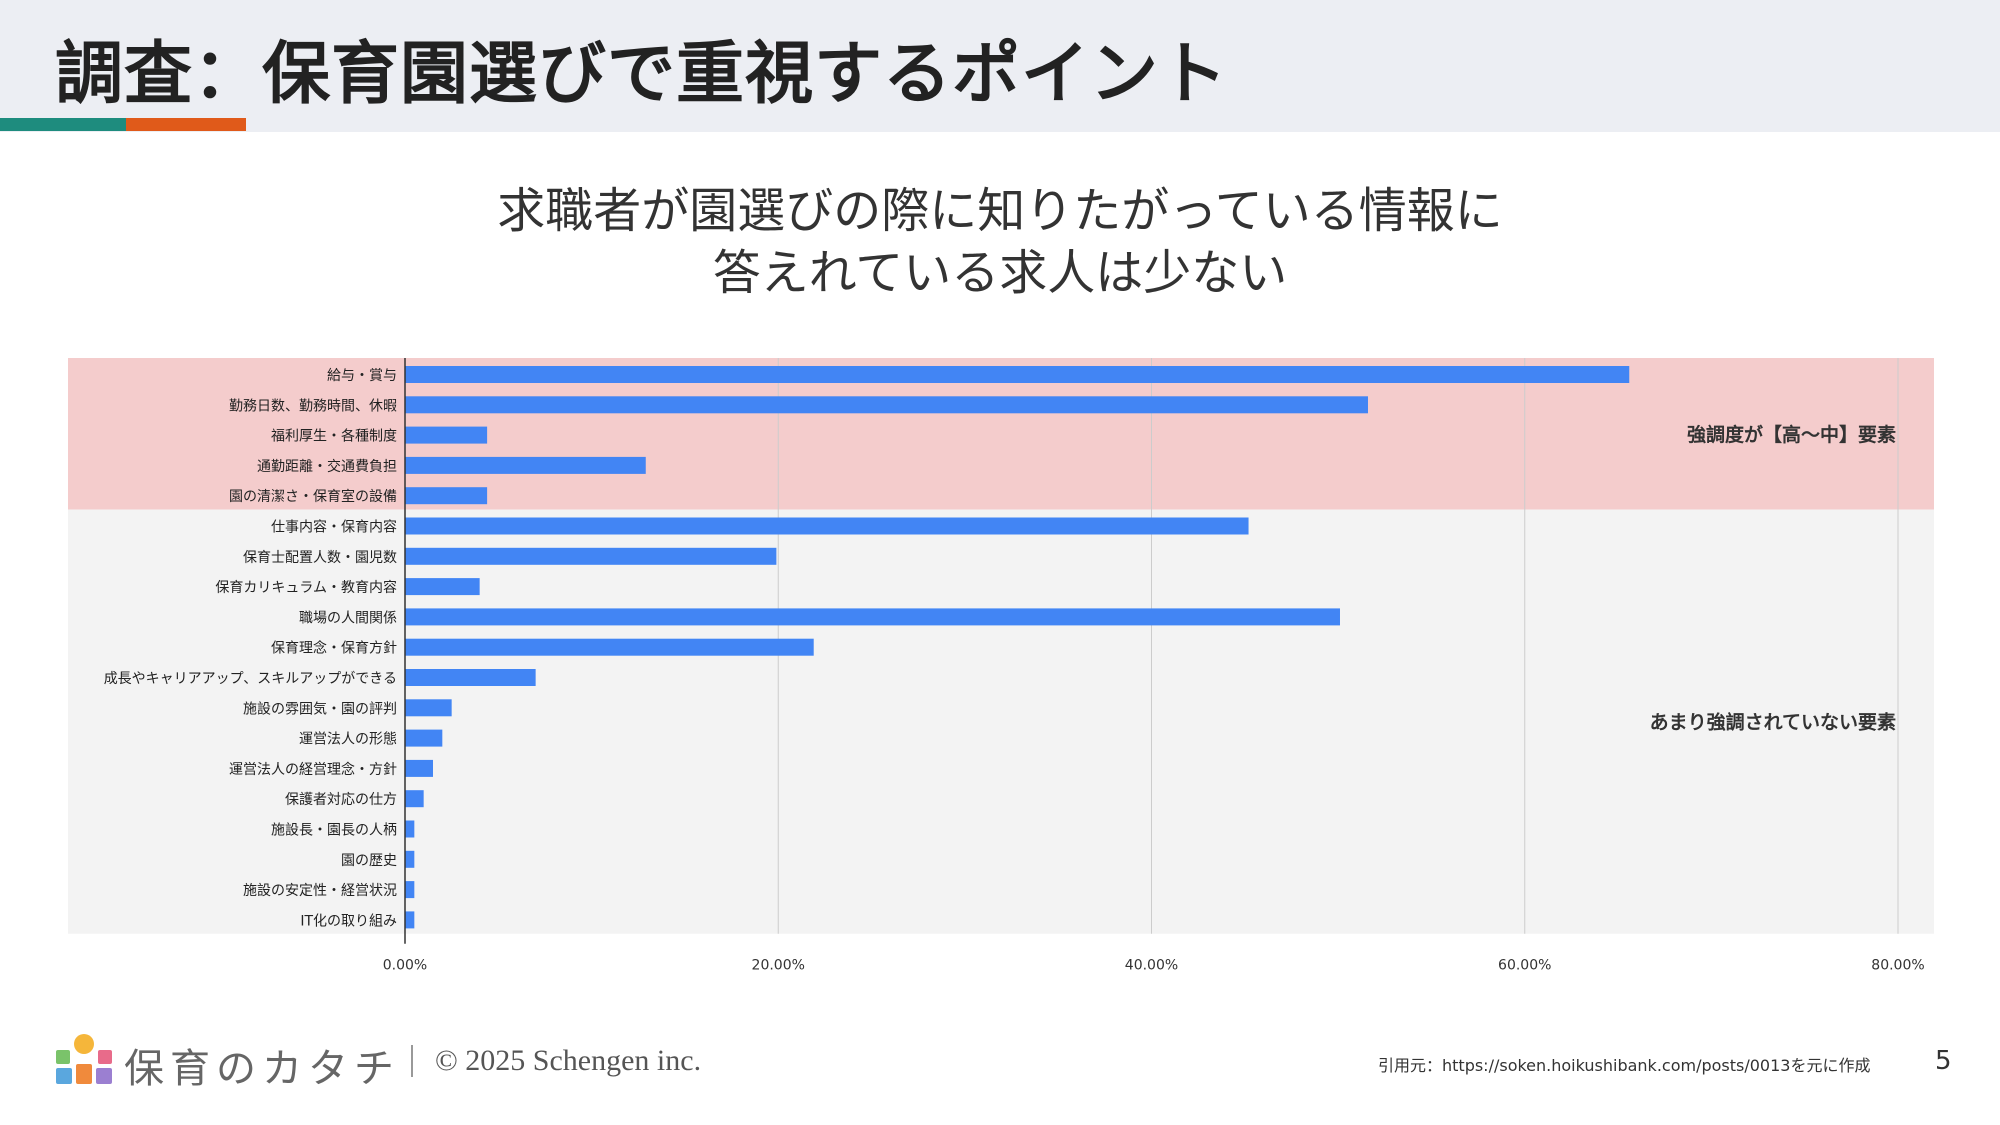 The image size is (2000, 1125). What do you see at coordinates (334, 831) in the screenshot?
I see `category-label: 施設長・園長の人柄` at bounding box center [334, 831].